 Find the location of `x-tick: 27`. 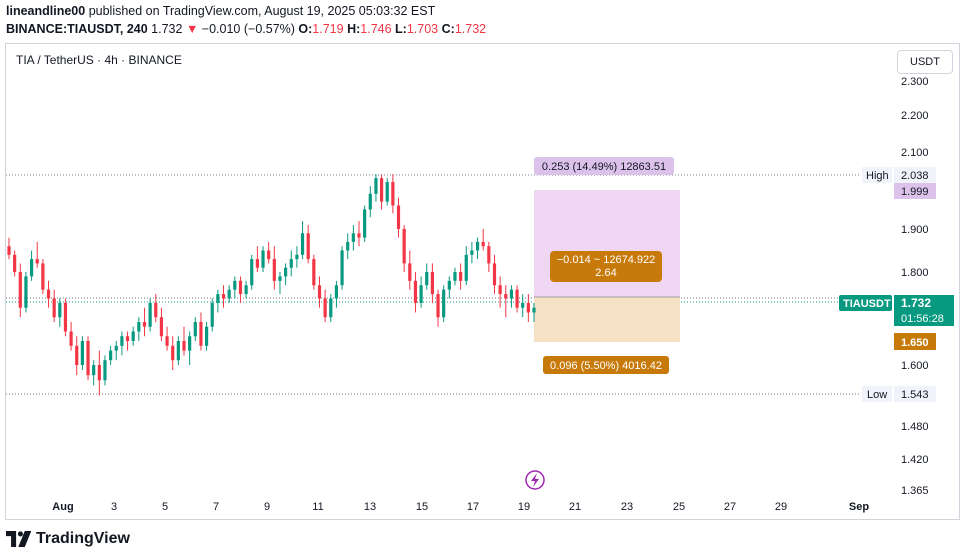

x-tick: 27 is located at coordinates (730, 507).